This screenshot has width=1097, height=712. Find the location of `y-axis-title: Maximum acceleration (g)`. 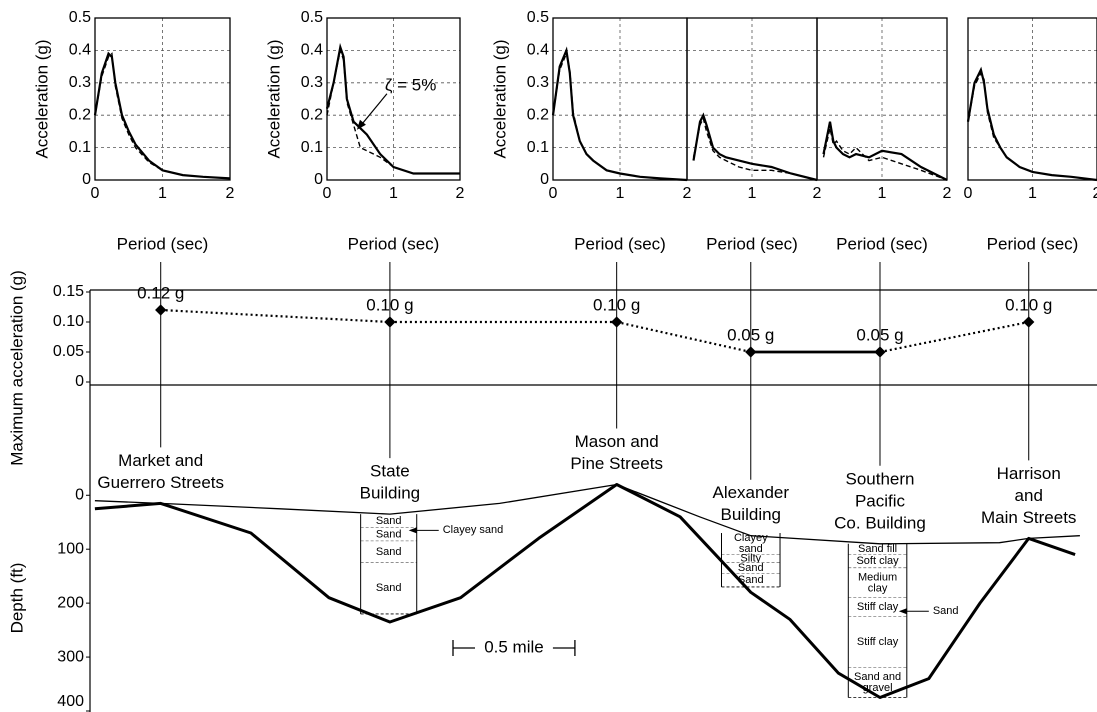

y-axis-title: Maximum acceleration (g) is located at coordinates (16, 368).